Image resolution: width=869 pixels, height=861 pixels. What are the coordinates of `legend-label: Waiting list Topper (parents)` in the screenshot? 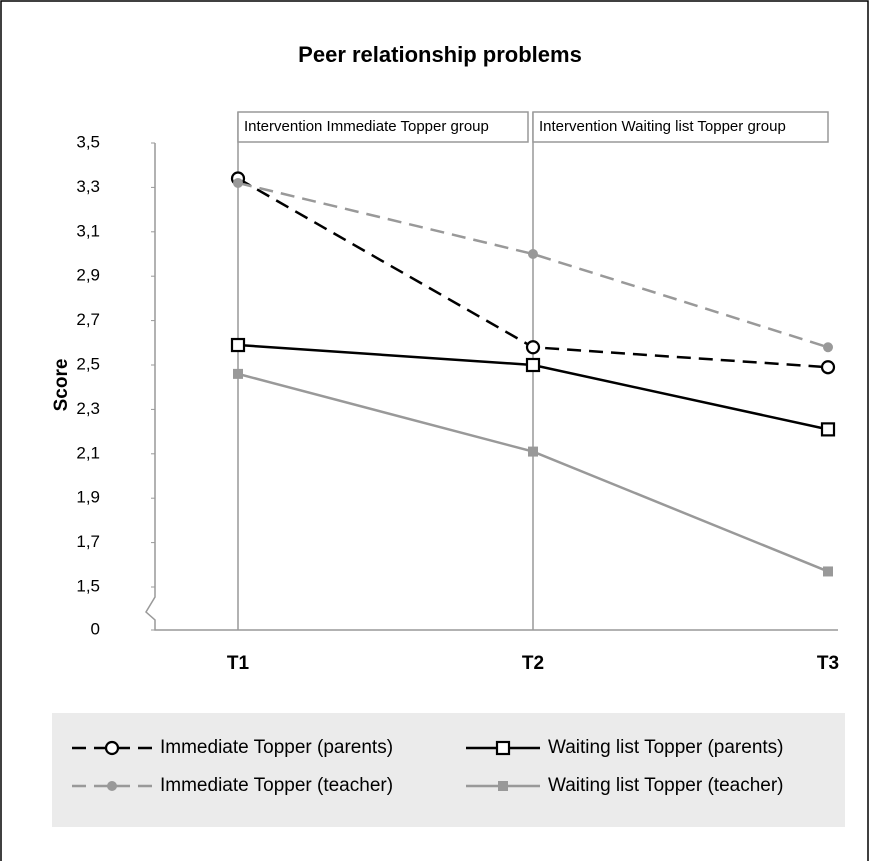 It's located at (666, 747).